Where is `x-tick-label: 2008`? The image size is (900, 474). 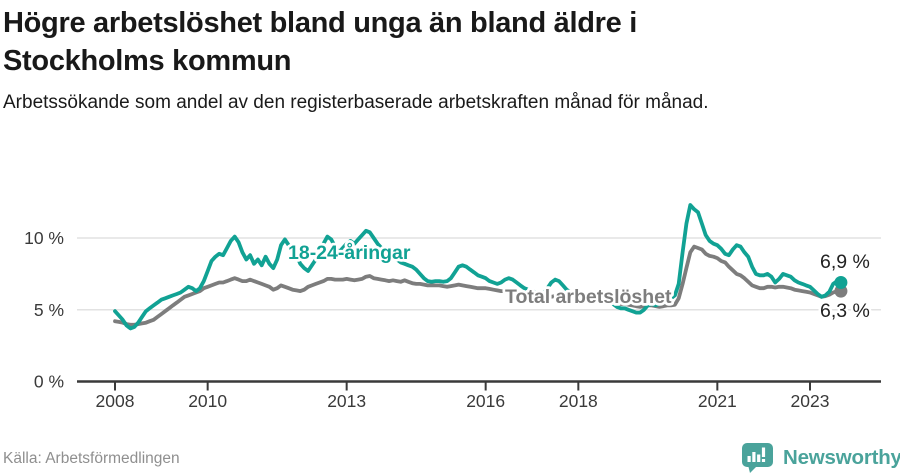
x-tick-label: 2008 is located at coordinates (115, 401).